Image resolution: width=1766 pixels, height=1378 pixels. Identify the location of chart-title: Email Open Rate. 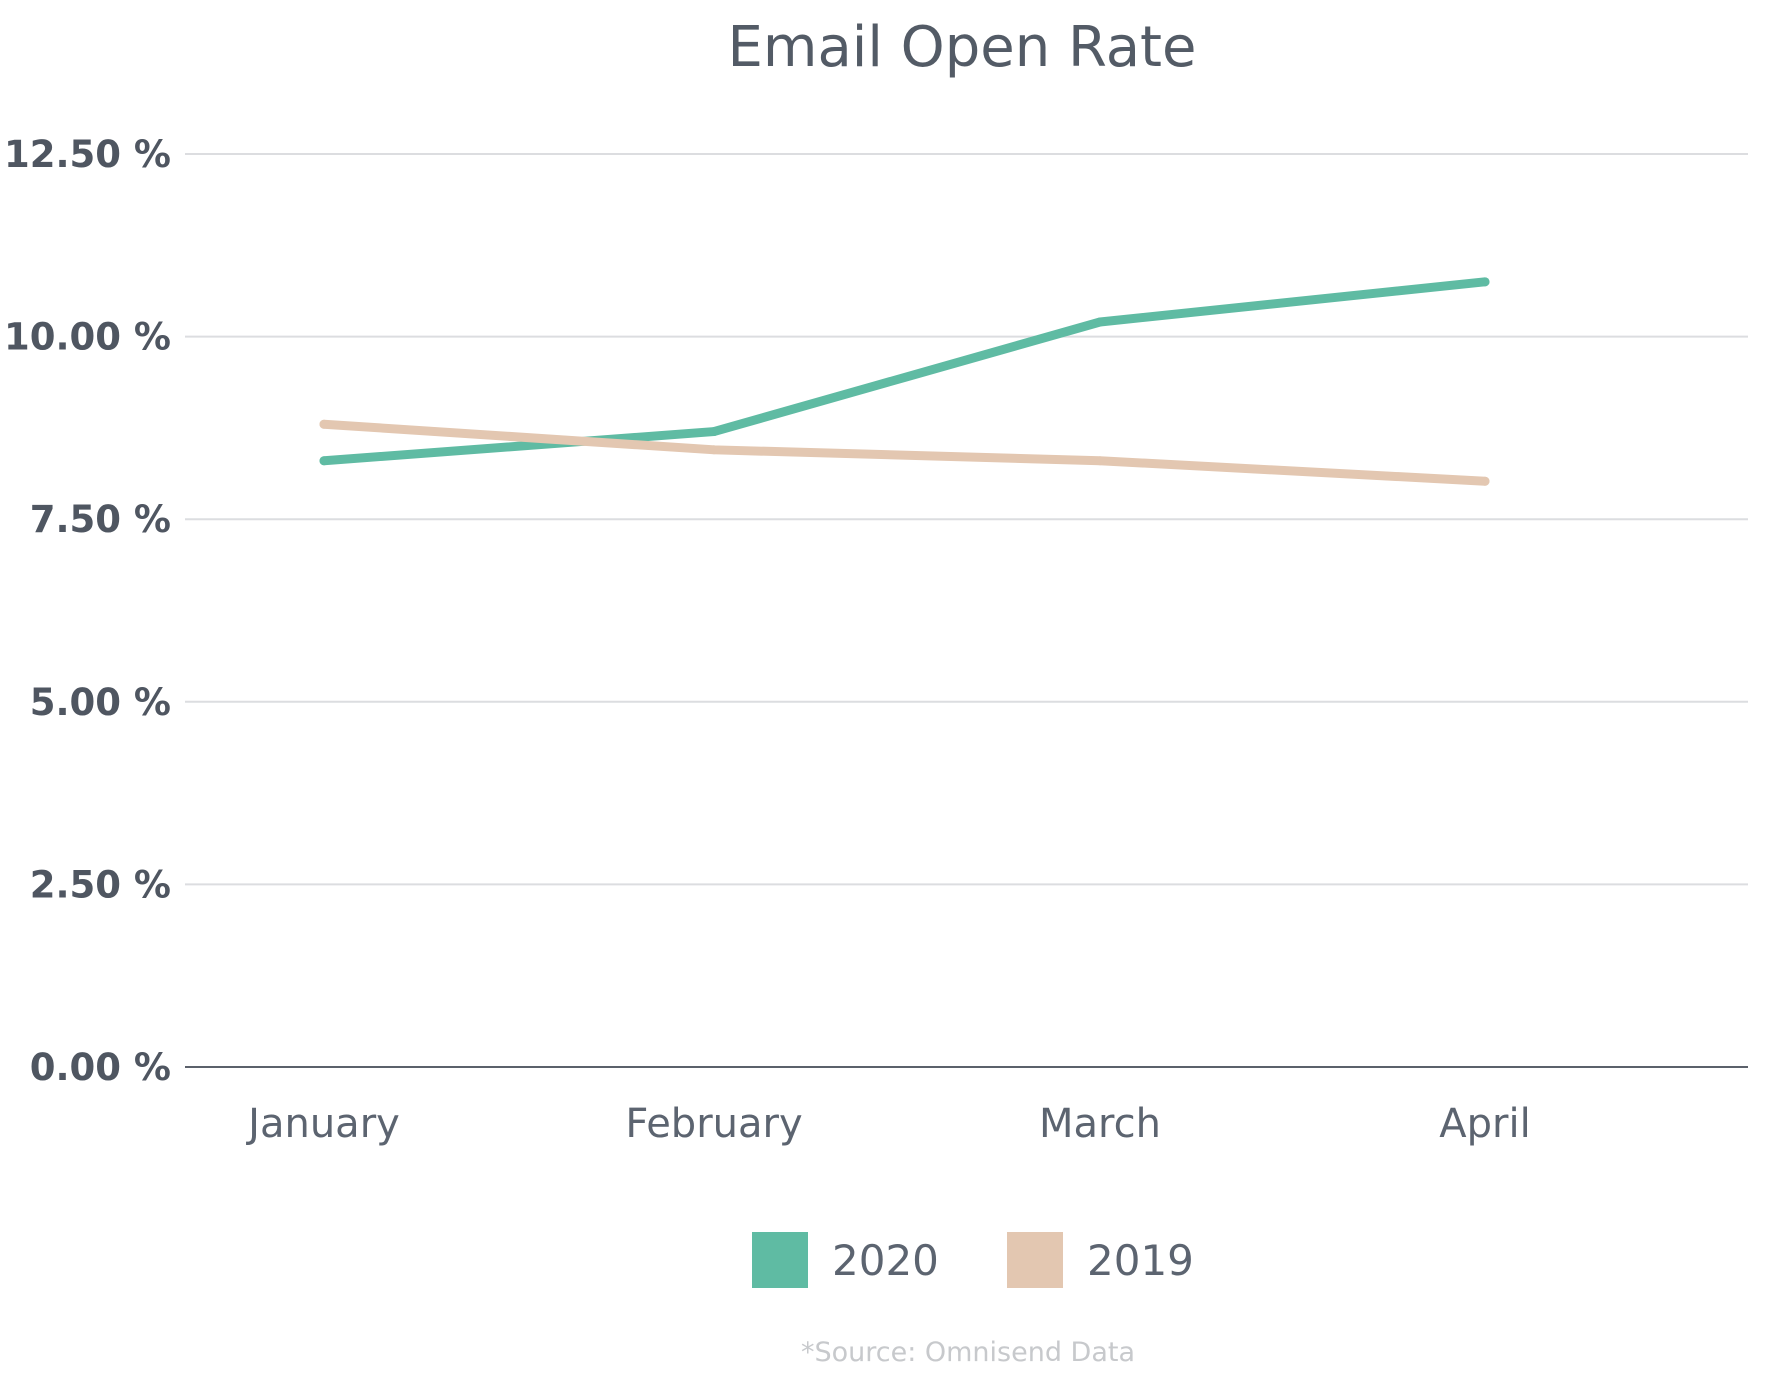
(962, 47).